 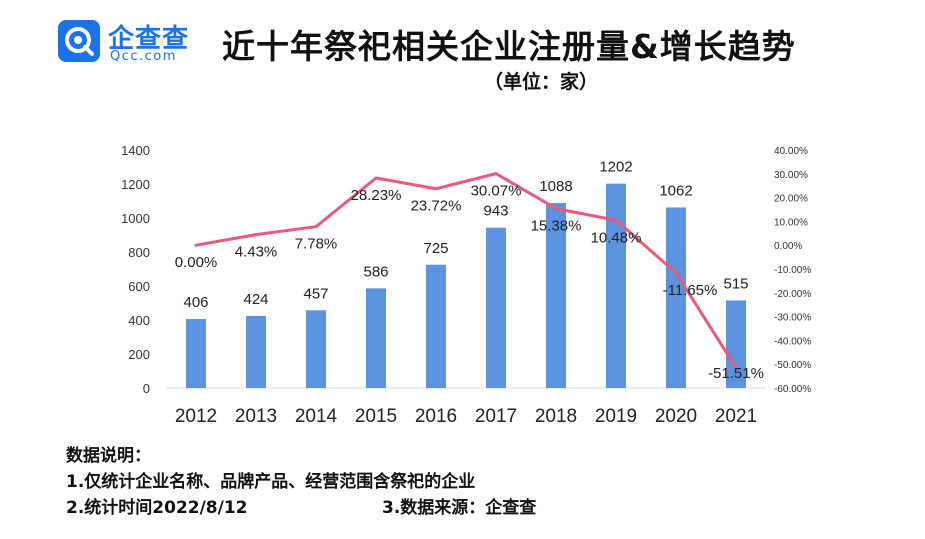 What do you see at coordinates (157, 508) in the screenshot?
I see `notes-line-2: 2.统计时间2022/8/12` at bounding box center [157, 508].